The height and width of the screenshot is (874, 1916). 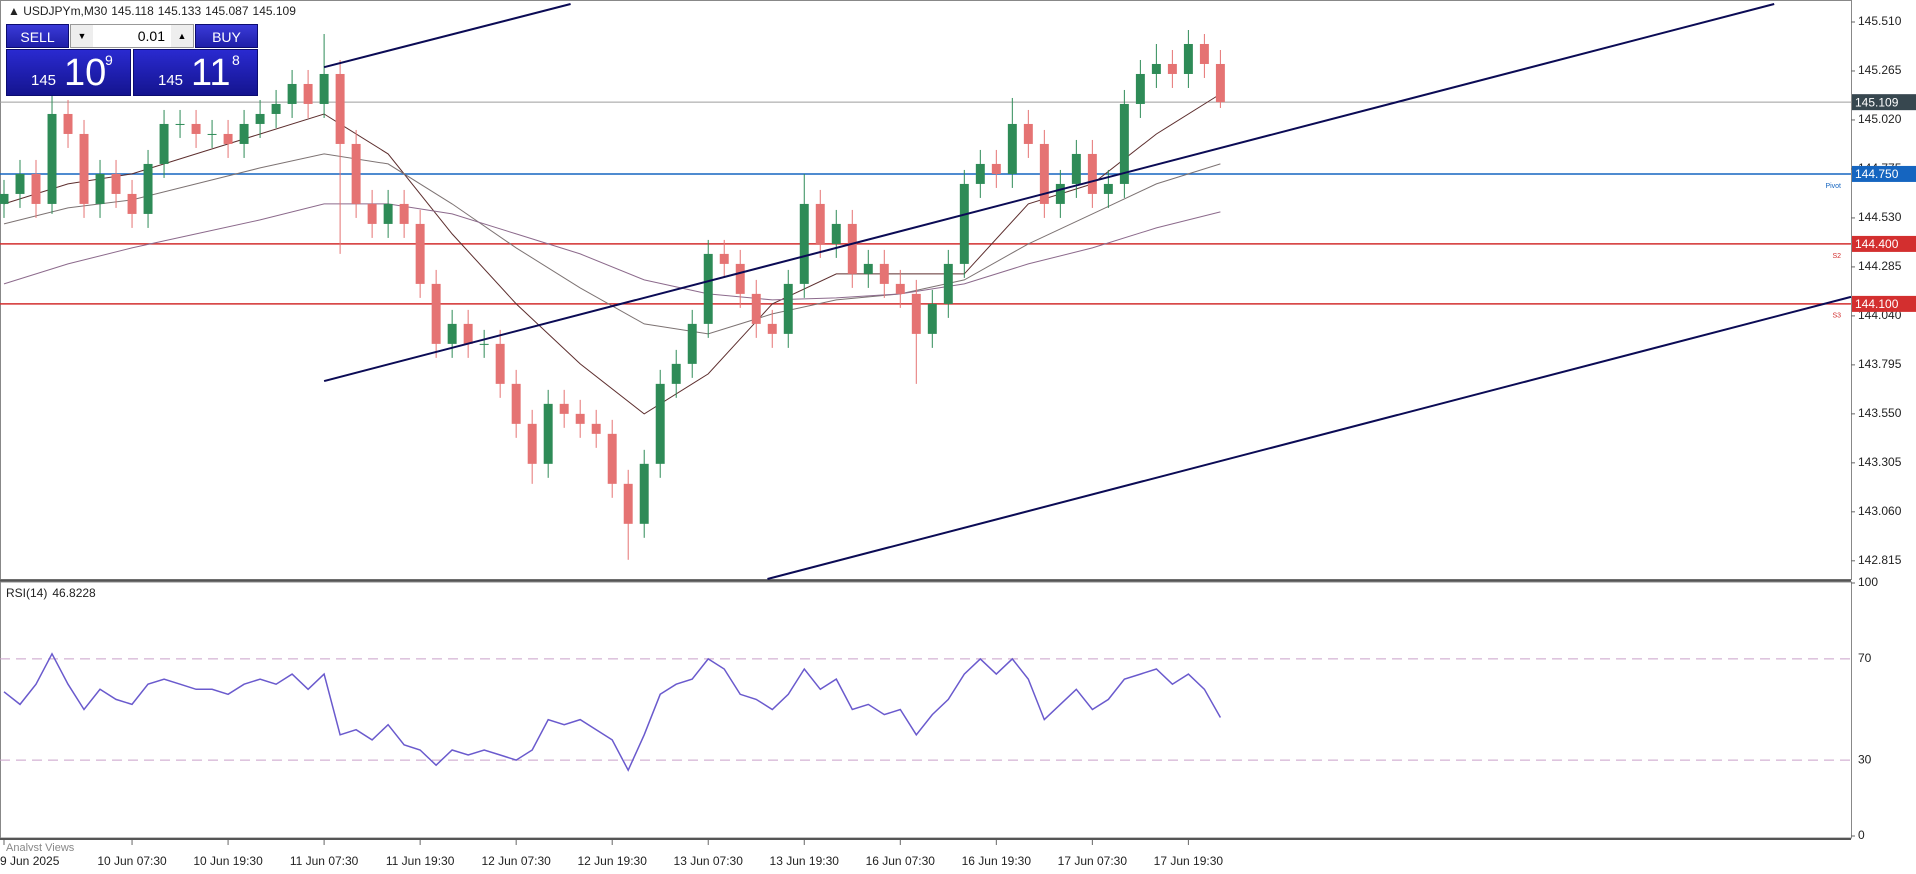 I want to click on y-tick-label: 144.285, so click(x=1880, y=266).